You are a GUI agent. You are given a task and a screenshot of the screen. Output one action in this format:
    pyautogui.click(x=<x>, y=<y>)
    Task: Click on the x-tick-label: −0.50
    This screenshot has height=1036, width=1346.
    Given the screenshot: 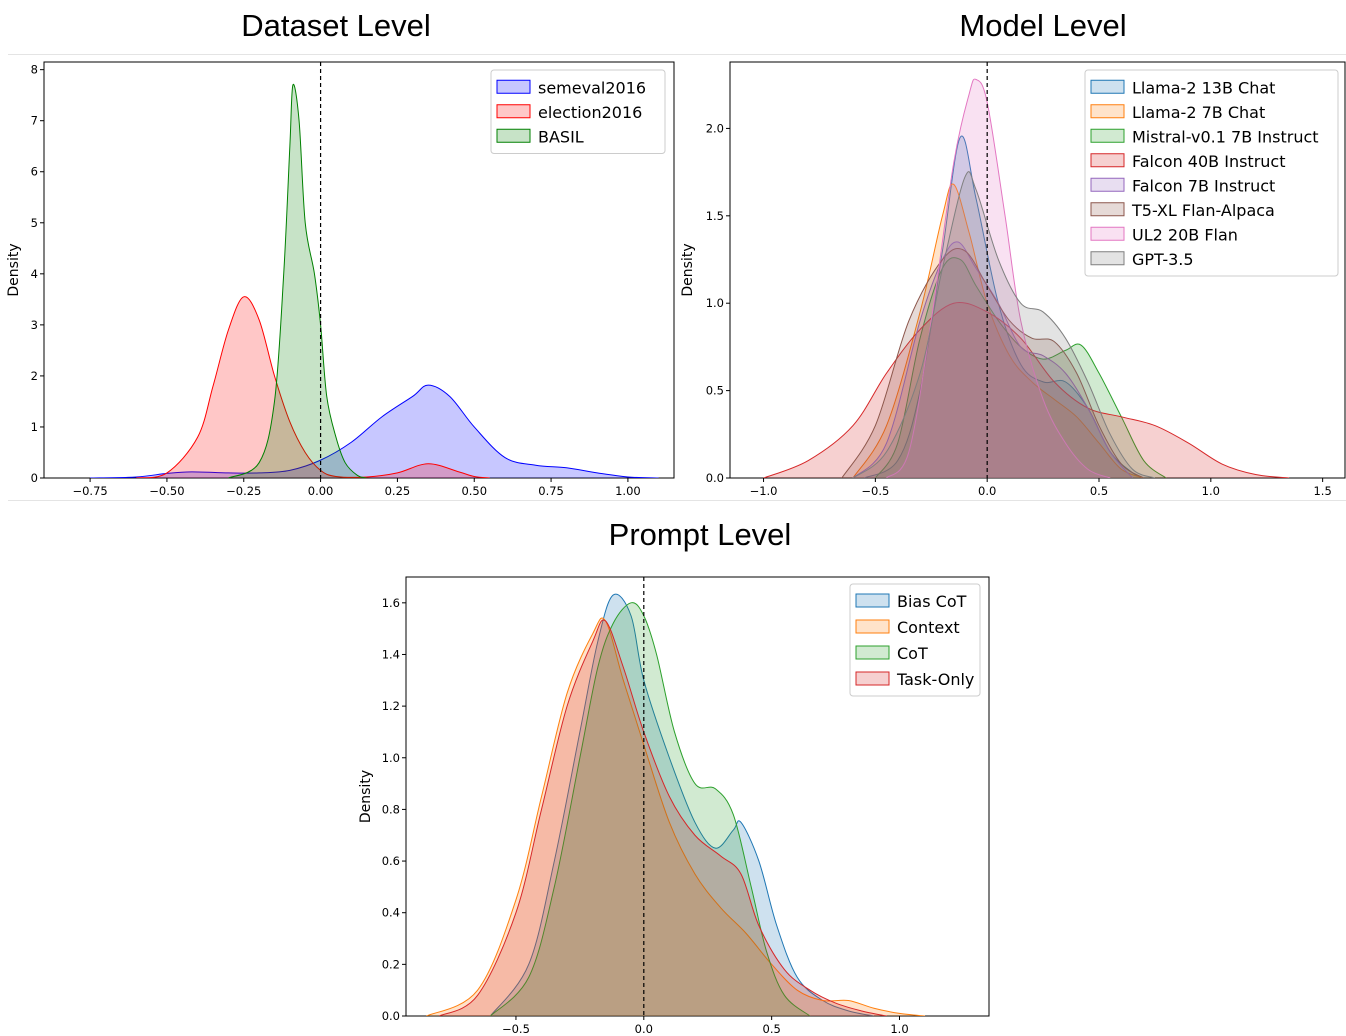 What is the action you would take?
    pyautogui.click(x=166, y=491)
    